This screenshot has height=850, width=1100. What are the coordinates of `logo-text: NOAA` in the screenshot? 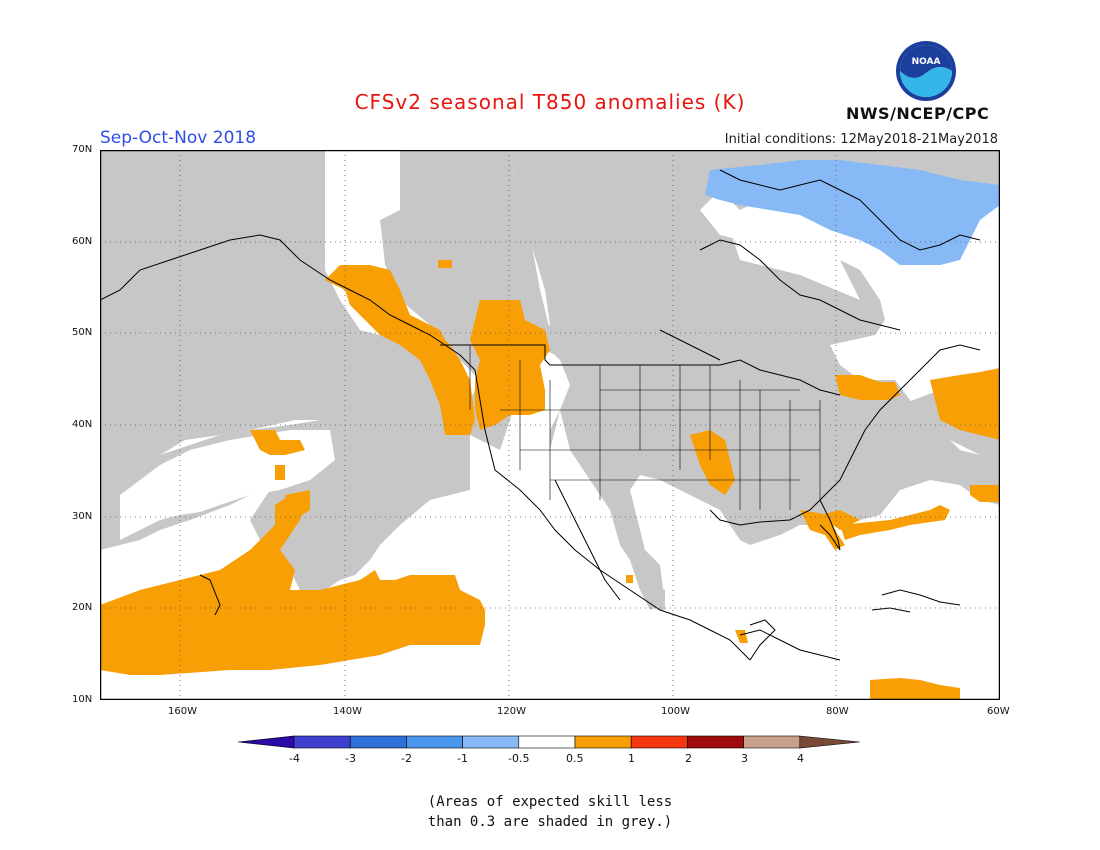 It's located at (926, 62).